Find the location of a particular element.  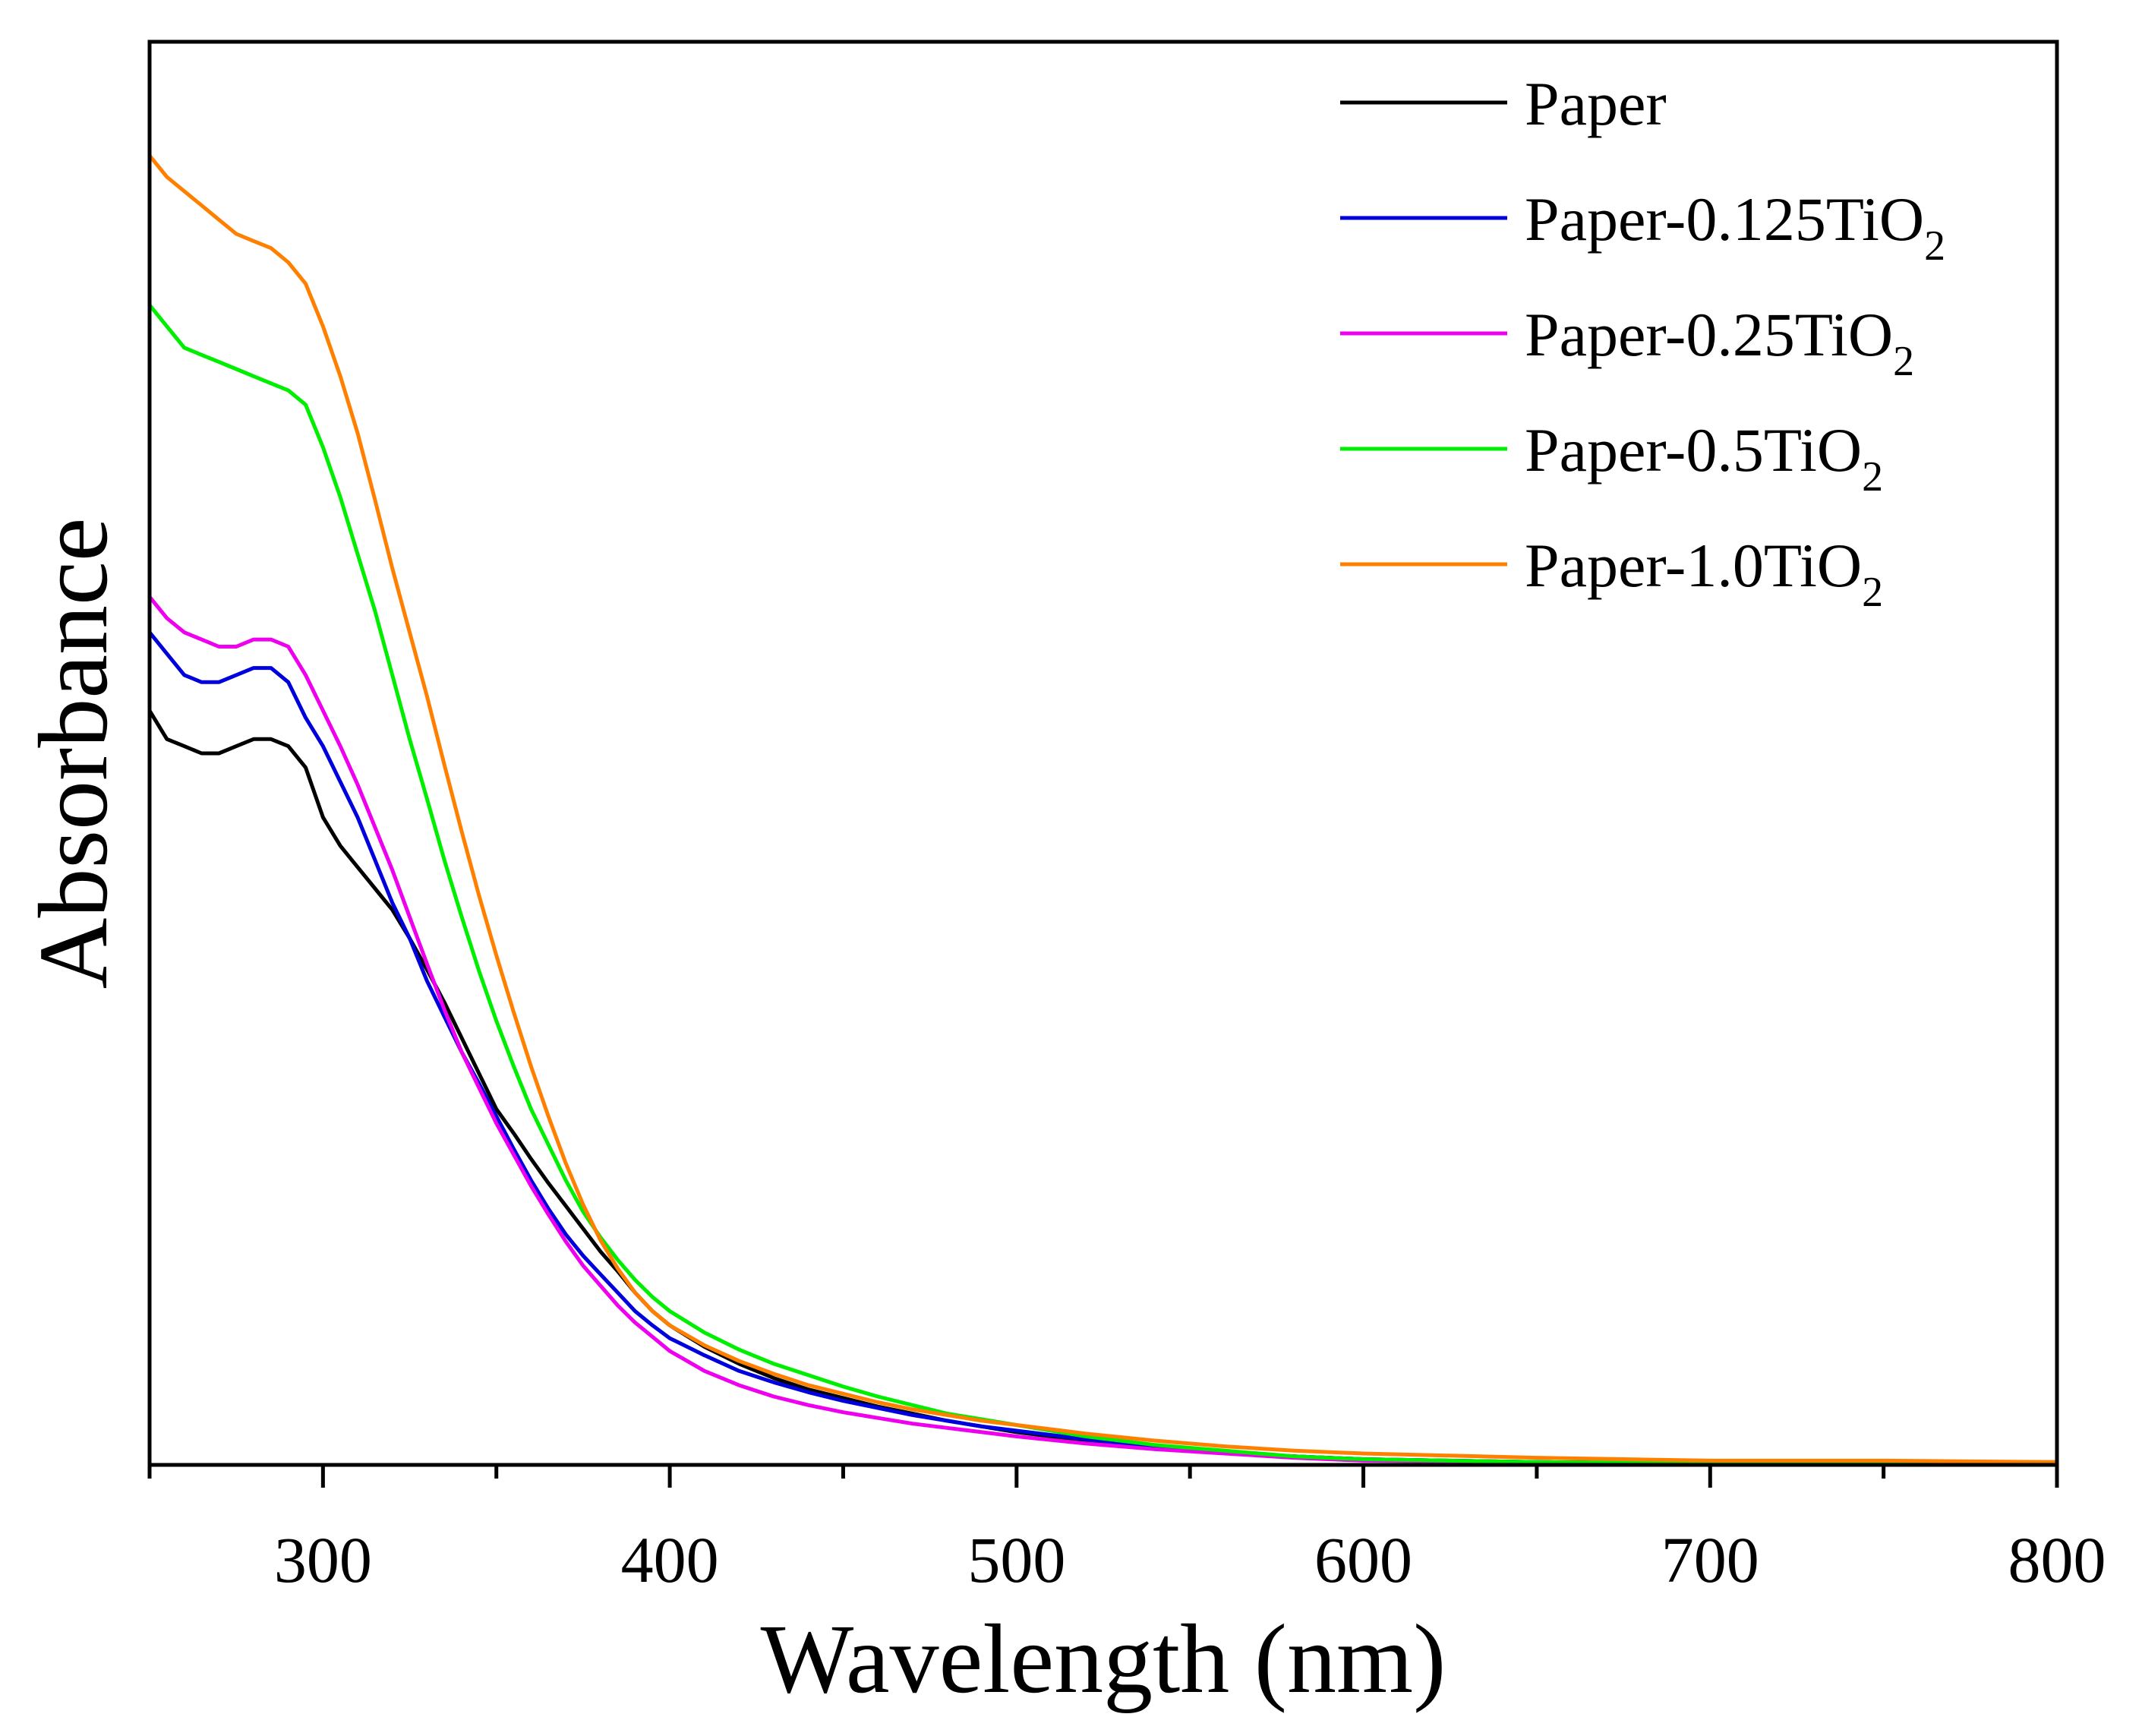

x-tick-label: 400 is located at coordinates (670, 1560).